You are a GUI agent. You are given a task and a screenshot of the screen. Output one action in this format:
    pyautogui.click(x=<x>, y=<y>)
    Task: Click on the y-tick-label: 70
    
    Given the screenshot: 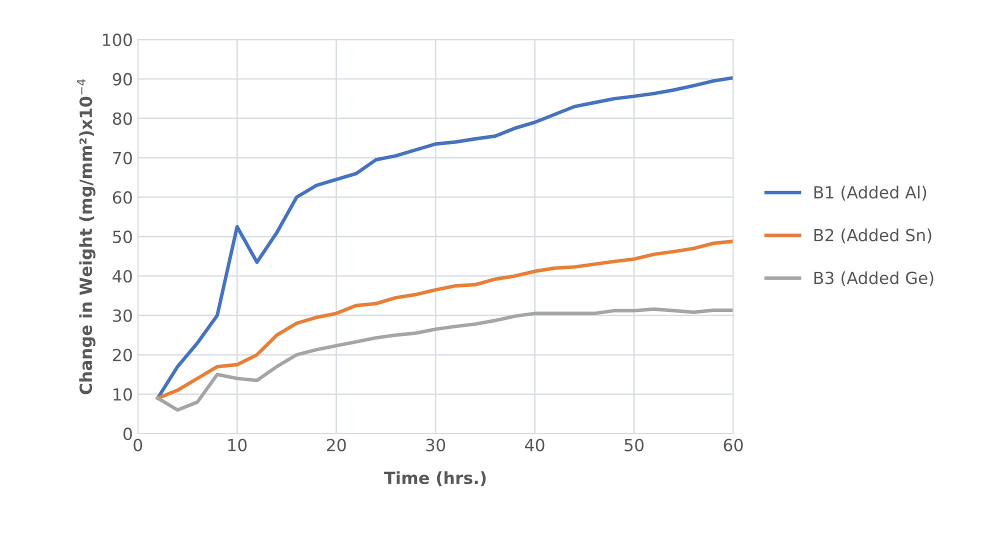 What is the action you would take?
    pyautogui.click(x=122, y=158)
    